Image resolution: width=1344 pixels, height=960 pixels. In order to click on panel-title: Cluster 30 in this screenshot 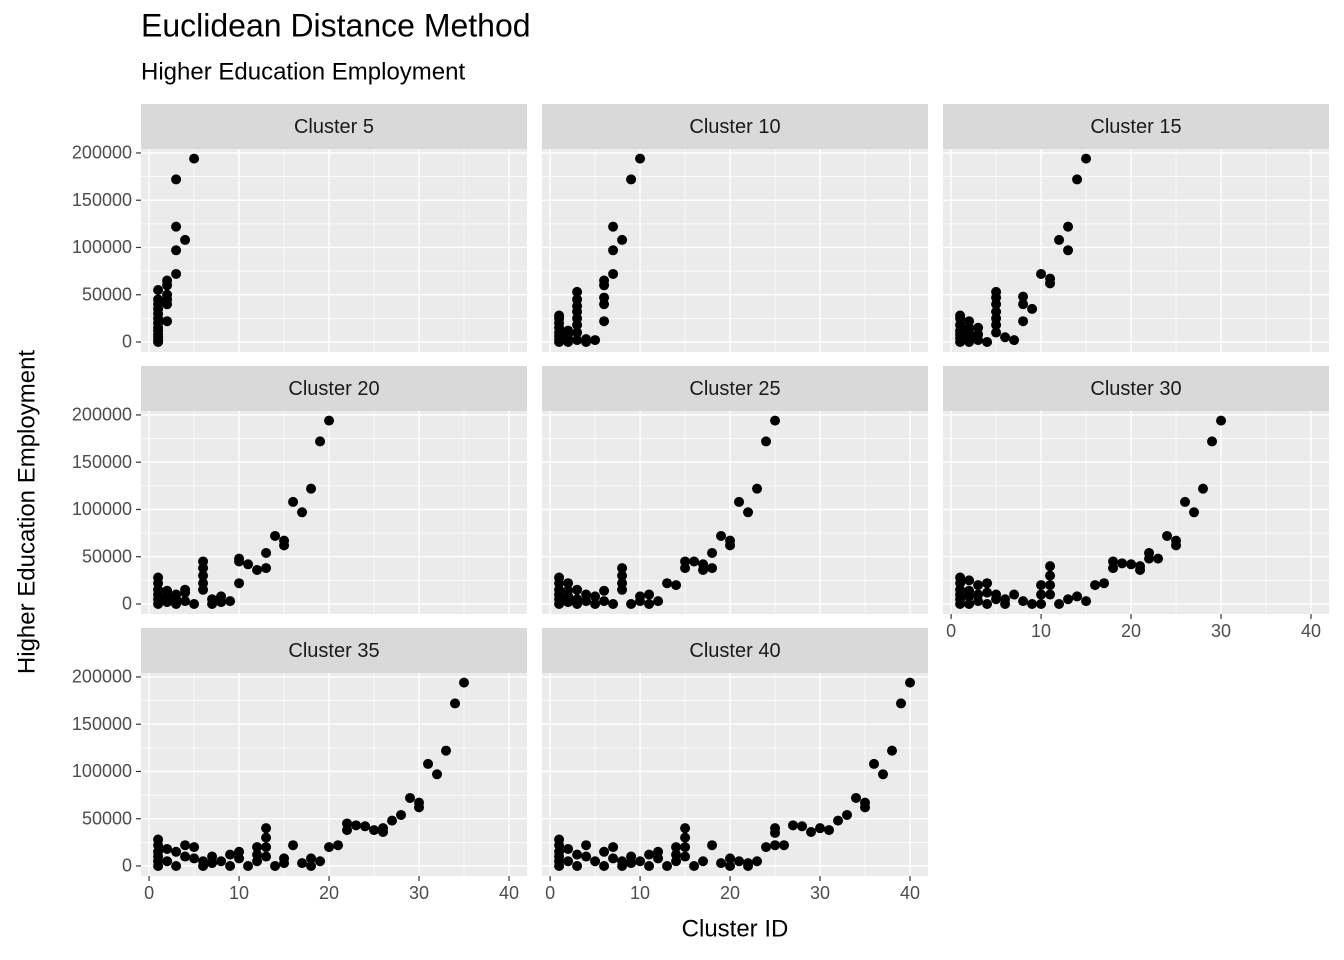, I will do `click(1135, 389)`.